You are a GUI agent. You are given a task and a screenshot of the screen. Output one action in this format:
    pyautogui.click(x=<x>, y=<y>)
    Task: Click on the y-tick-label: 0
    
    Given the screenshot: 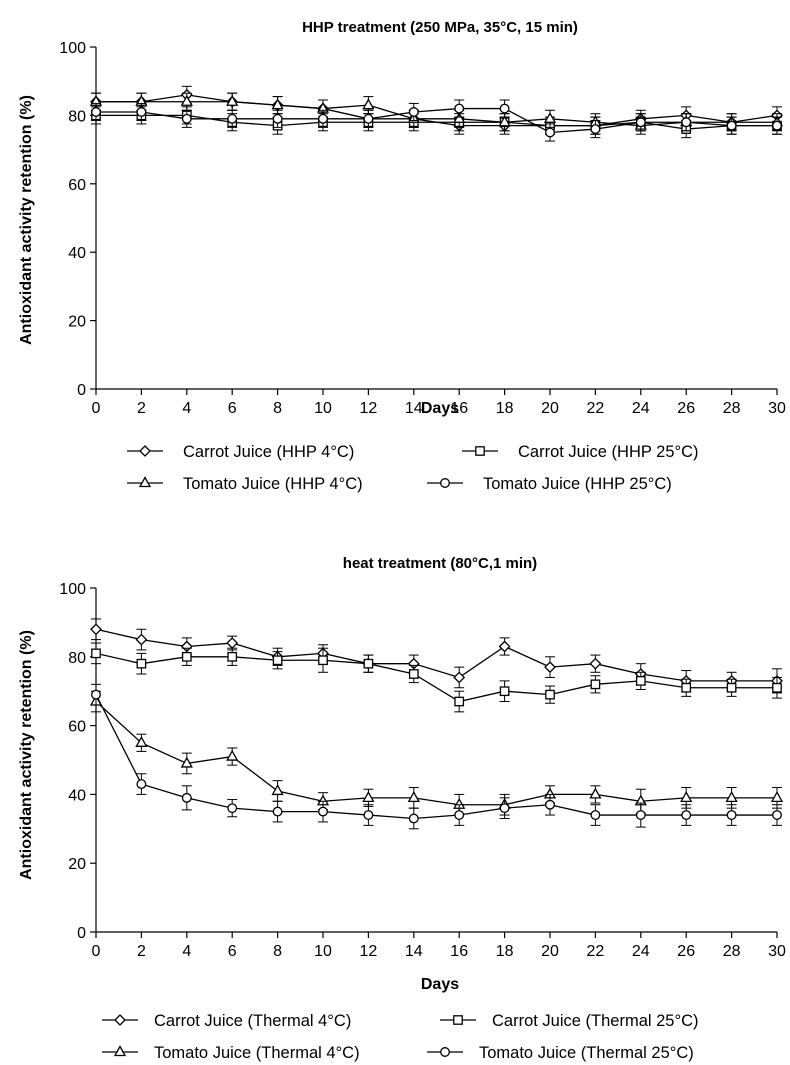 What is the action you would take?
    pyautogui.click(x=81, y=390)
    